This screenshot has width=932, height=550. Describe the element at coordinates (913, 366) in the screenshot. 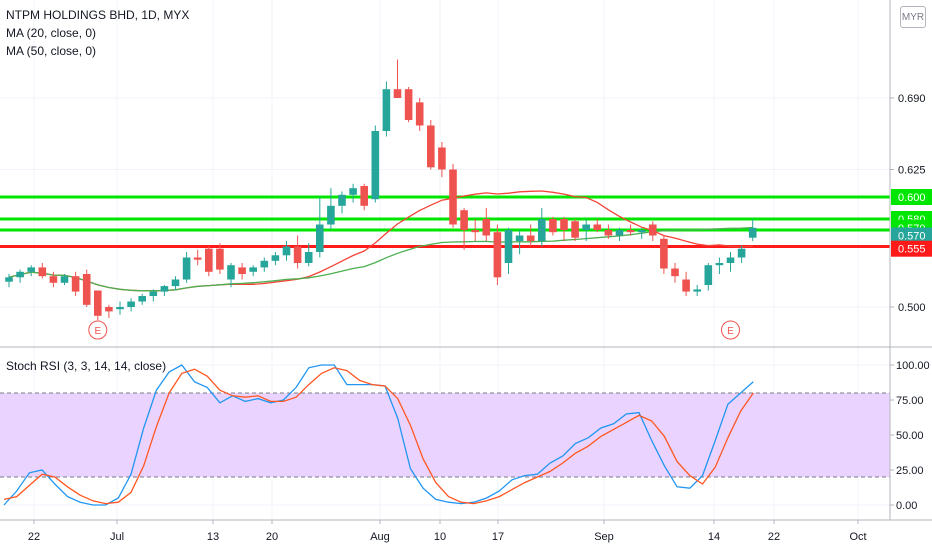

I see `rsi-tick-label: 100.00` at that location.